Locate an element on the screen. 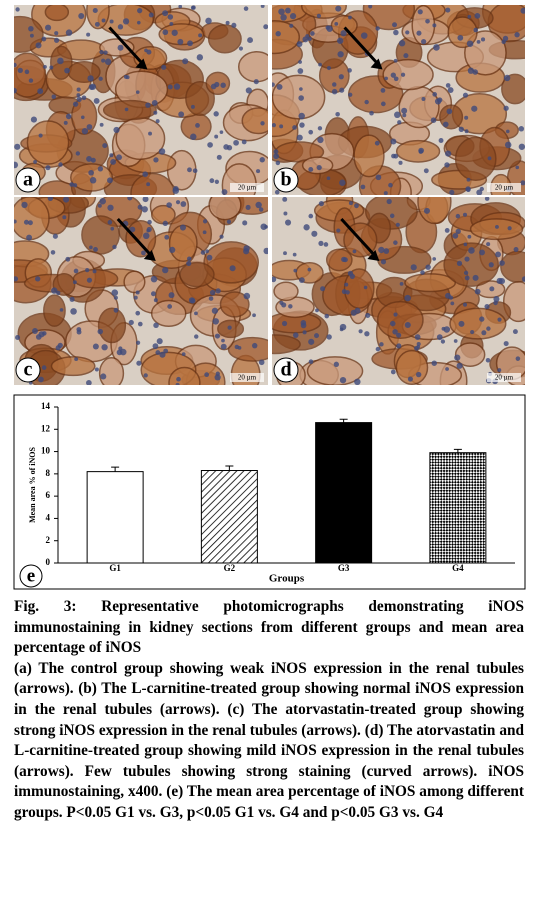 The width and height of the screenshot is (537, 898). y-tick-label: 8 is located at coordinates (48, 473).